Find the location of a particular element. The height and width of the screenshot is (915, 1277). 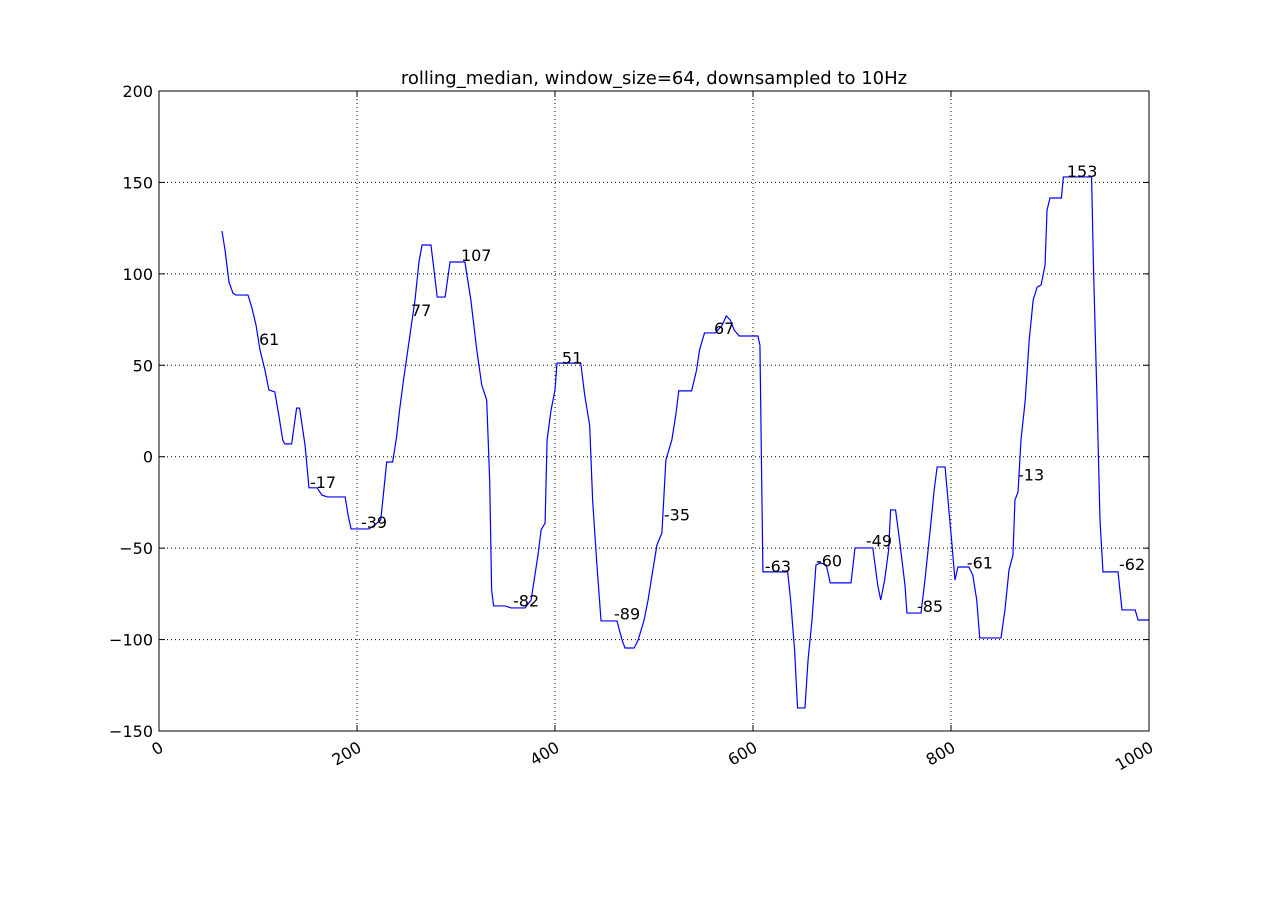

annotation: -60 is located at coordinates (829, 560).